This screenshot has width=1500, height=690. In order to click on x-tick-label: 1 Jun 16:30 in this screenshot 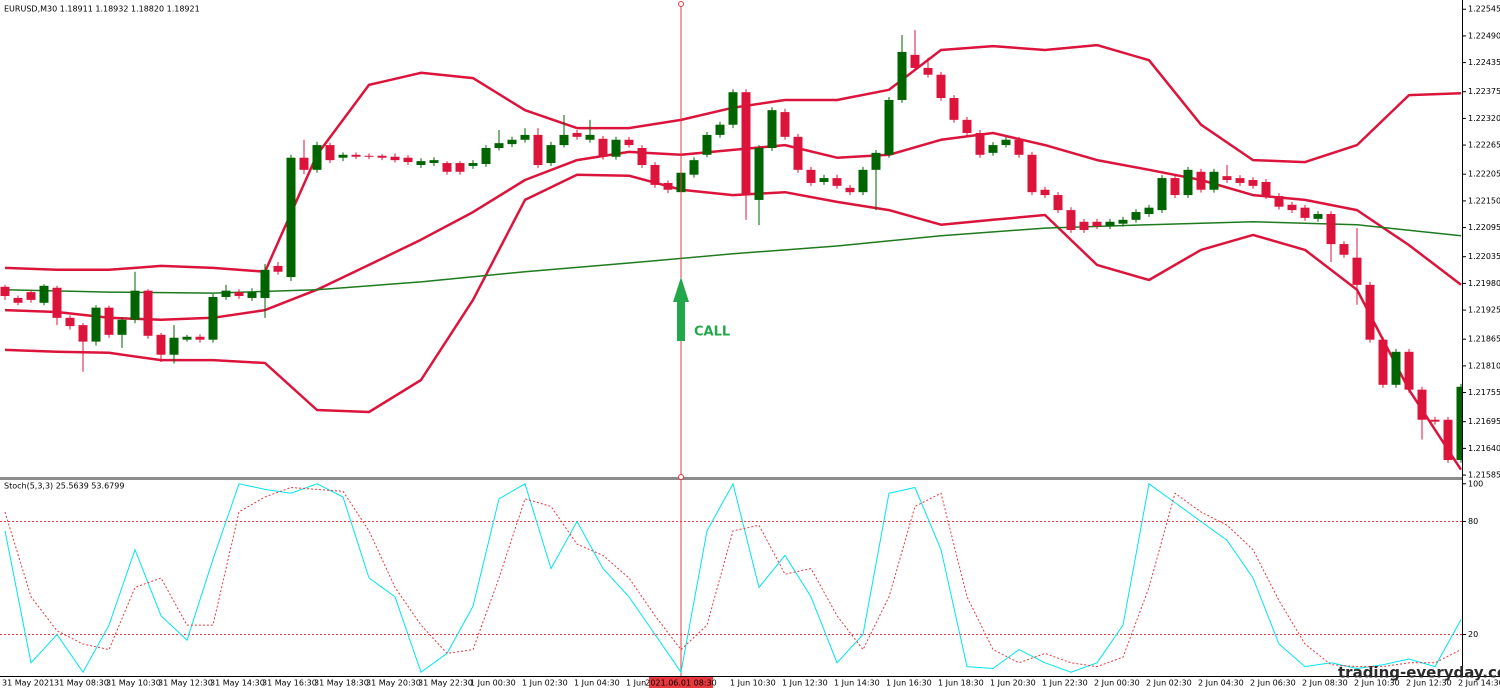, I will do `click(909, 683)`.